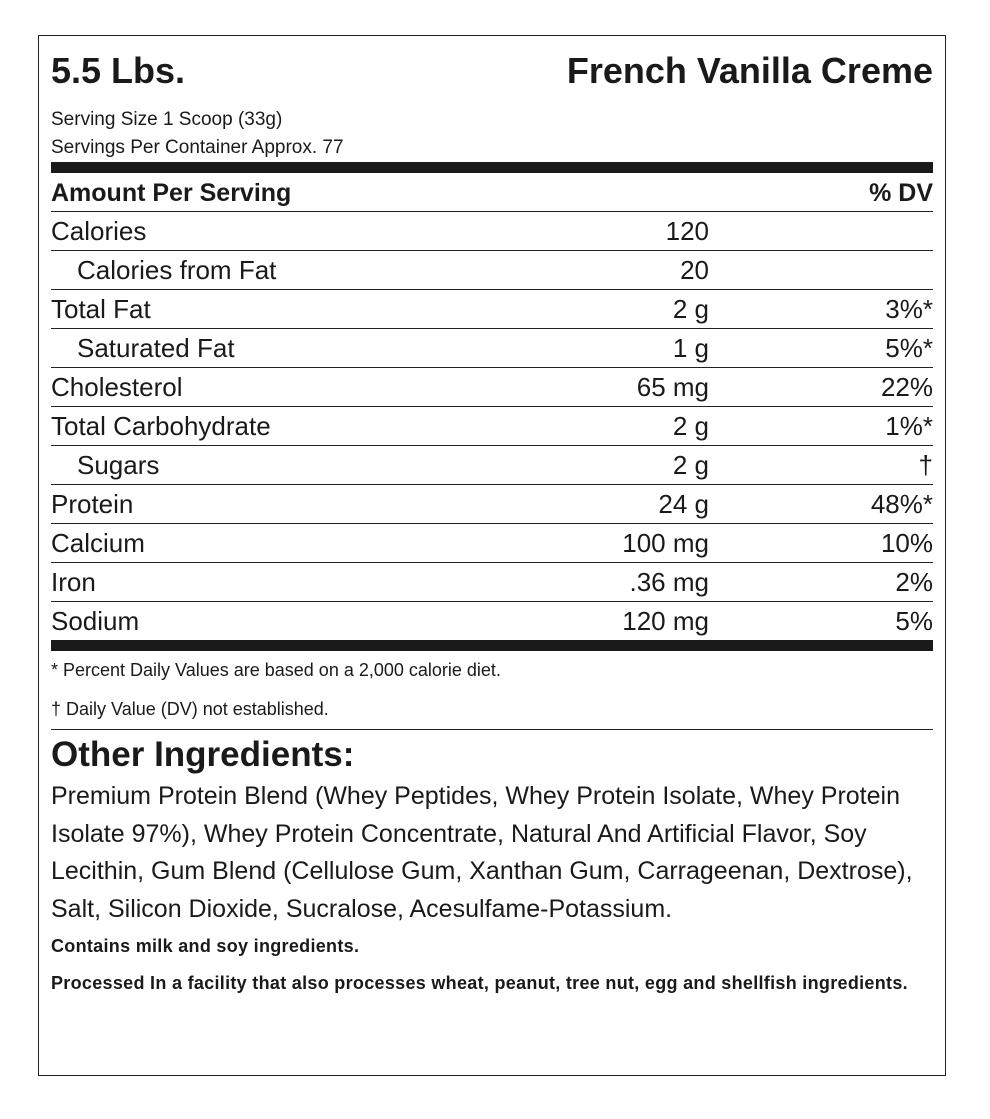 Image resolution: width=990 pixels, height=1119 pixels. I want to click on nutrient-name: Calories, so click(99, 231).